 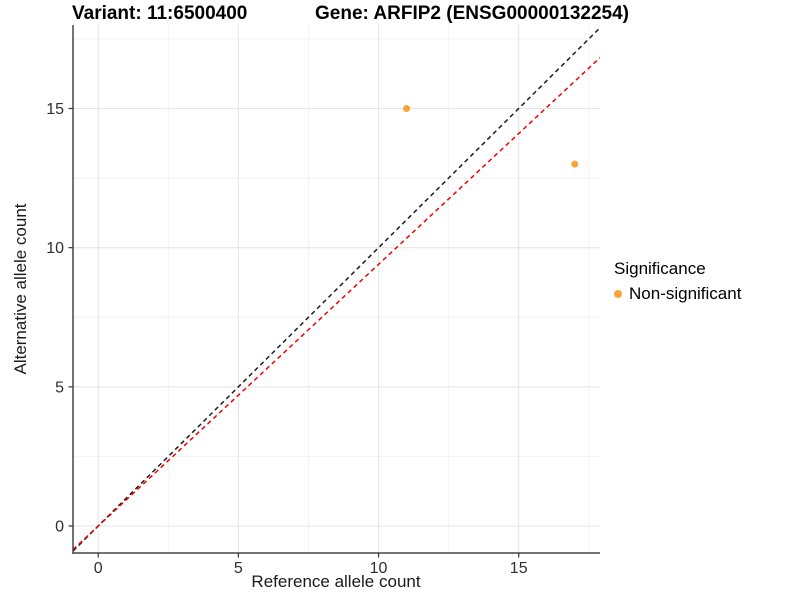 I want to click on x-tick-label: 15, so click(x=519, y=568).